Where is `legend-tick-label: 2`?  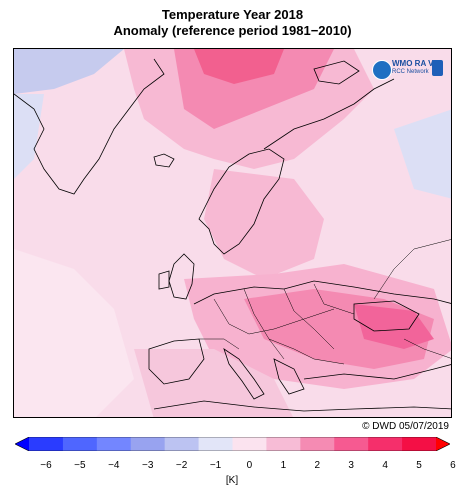 legend-tick-label: 2 is located at coordinates (317, 465).